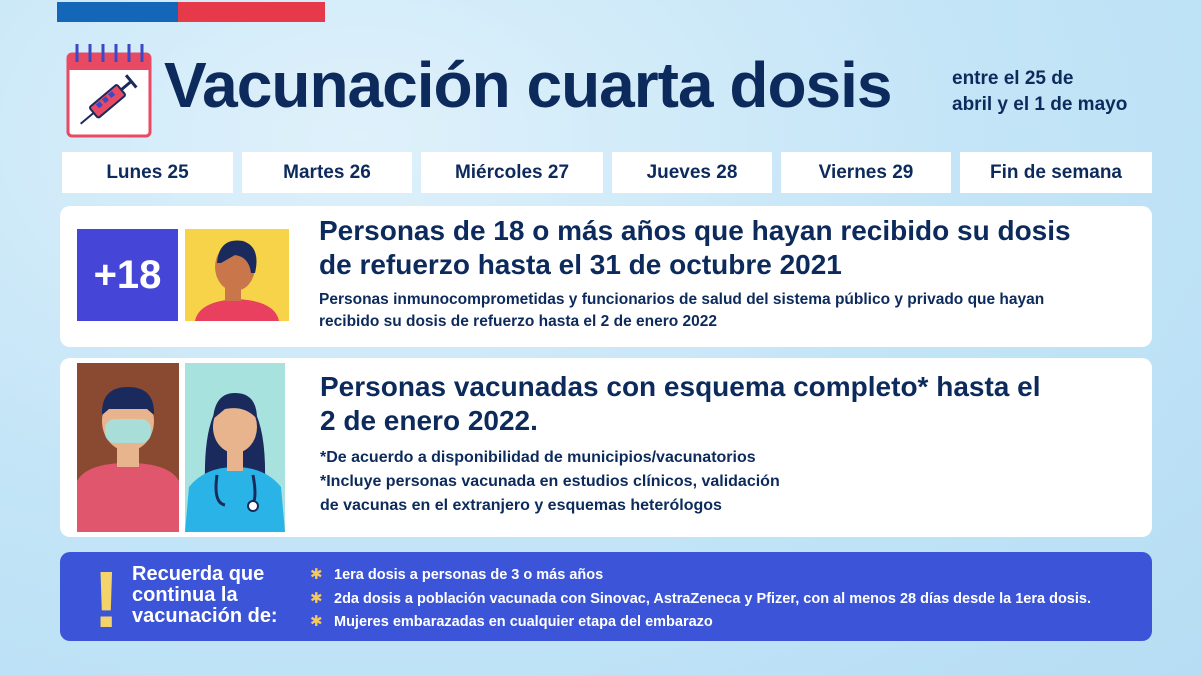  I want to click on flag-stripe-red, so click(251, 12).